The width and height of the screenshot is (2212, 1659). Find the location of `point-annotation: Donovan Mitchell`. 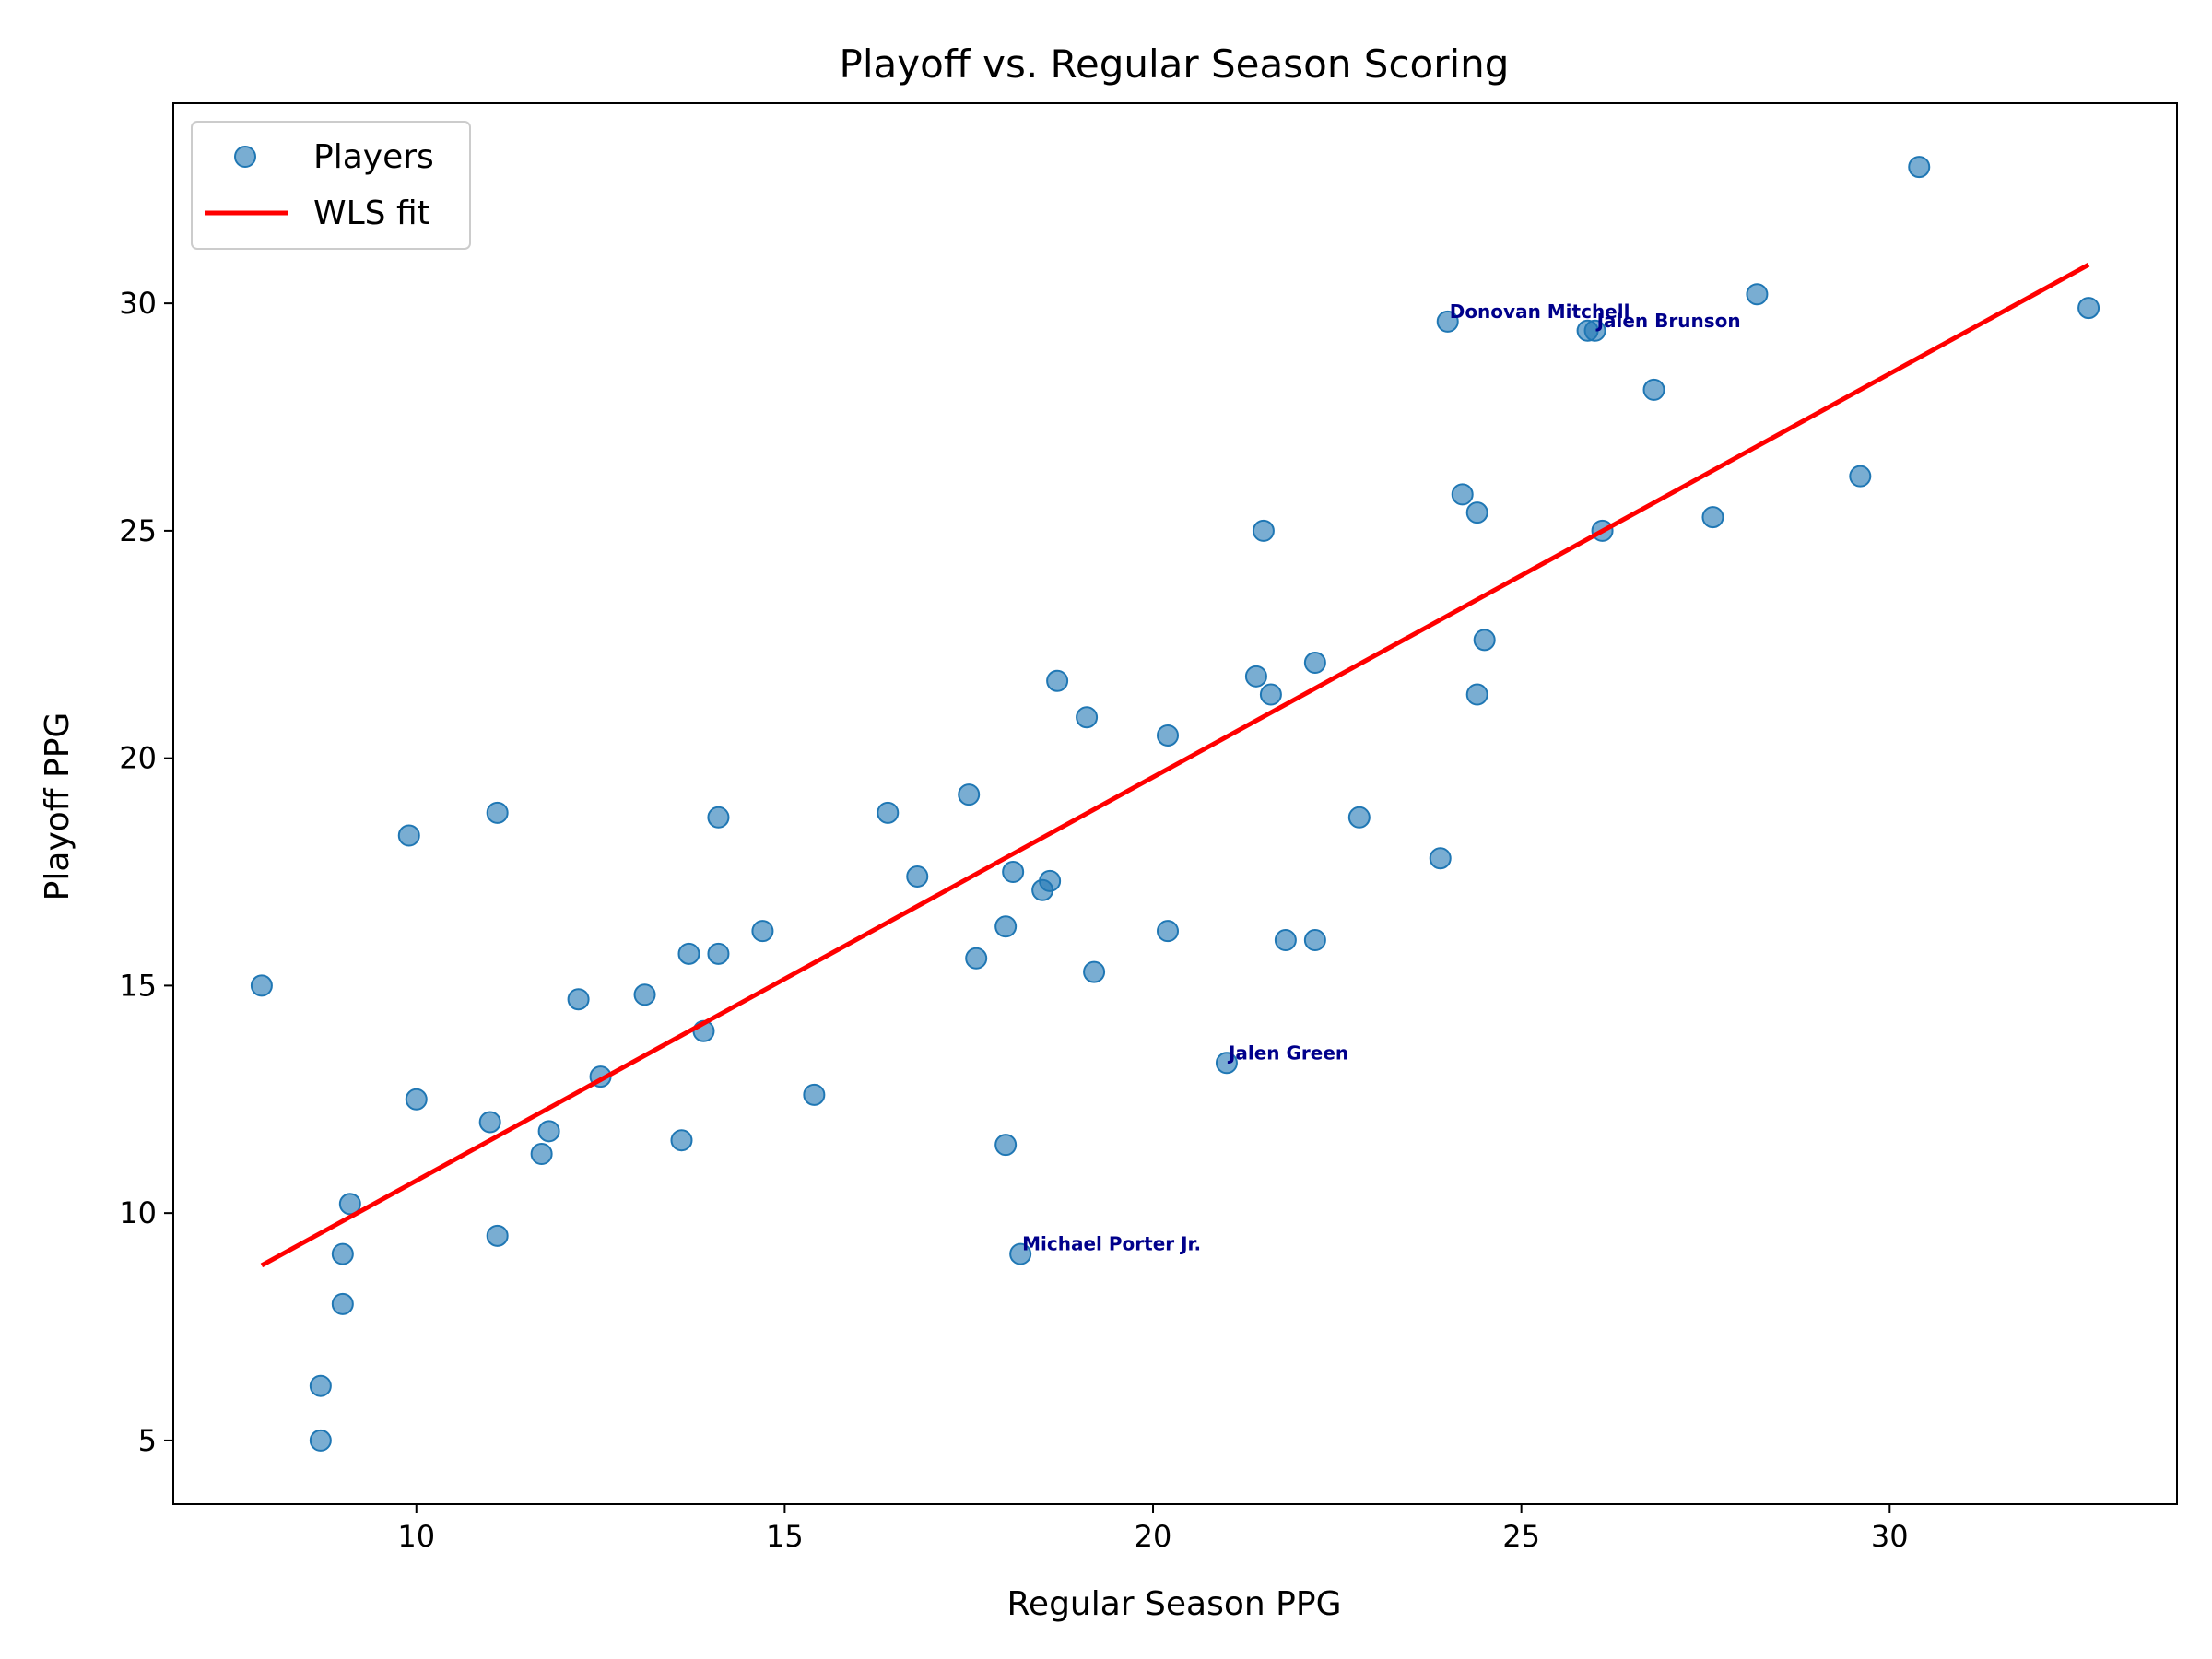

point-annotation: Donovan Mitchell is located at coordinates (1540, 311).